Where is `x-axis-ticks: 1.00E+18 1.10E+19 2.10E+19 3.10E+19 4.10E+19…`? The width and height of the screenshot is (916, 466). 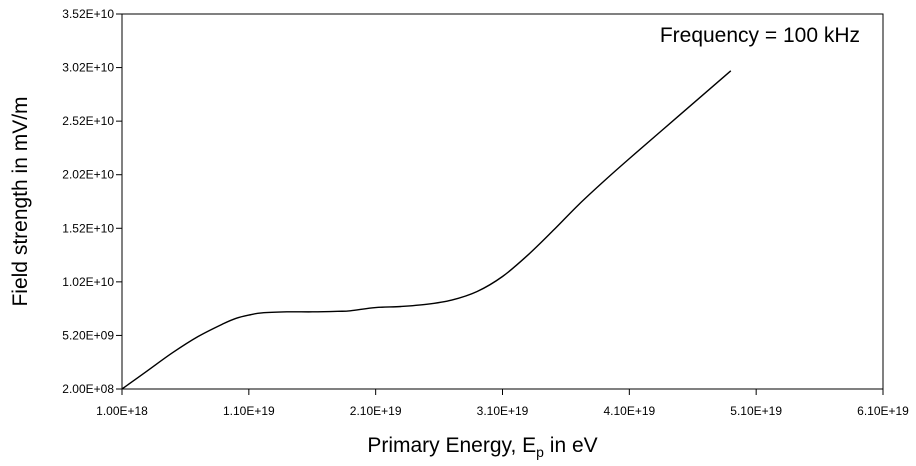 x-axis-ticks: 1.00E+18 1.10E+19 2.10E+19 3.10E+19 4.10E+19… is located at coordinates (502, 403).